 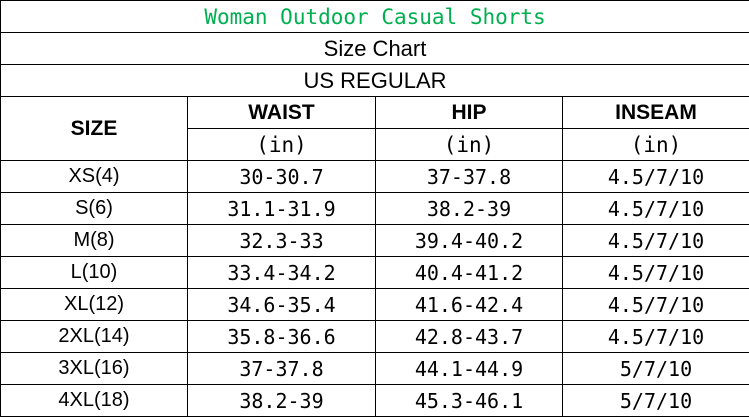 I want to click on cell-waist: 38.2-39, so click(x=281, y=400).